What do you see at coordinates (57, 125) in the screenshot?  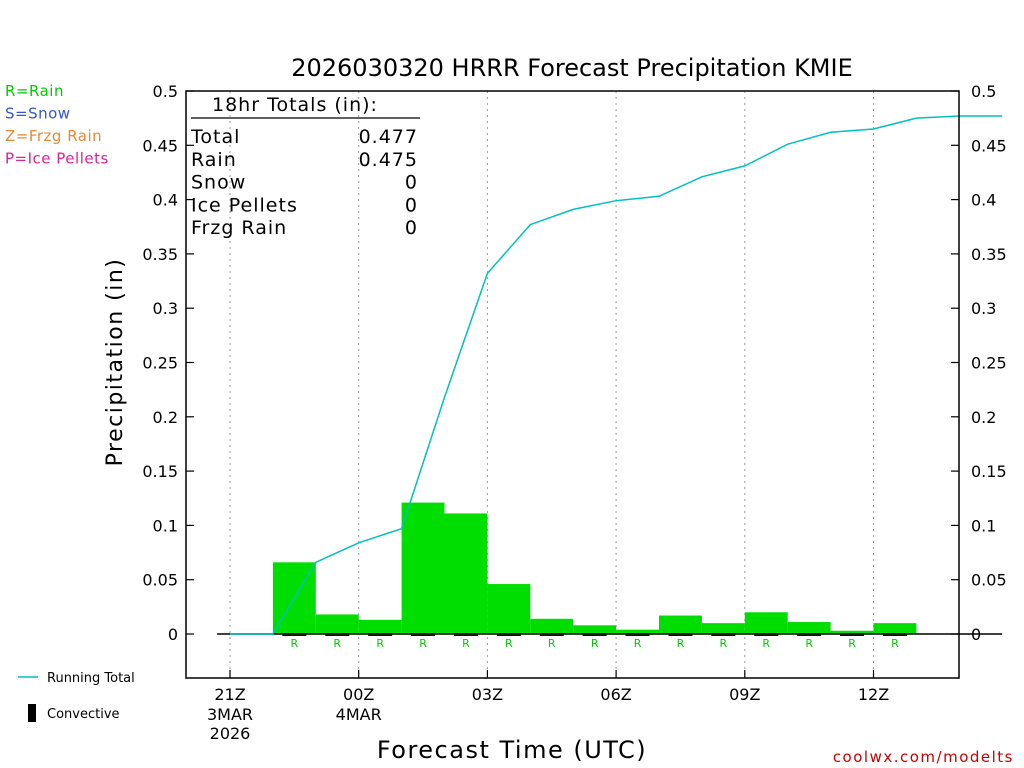 I see `precip-type-legend: R=Rain S=Snow Z=Frzg Rain P=Ice Pellets` at bounding box center [57, 125].